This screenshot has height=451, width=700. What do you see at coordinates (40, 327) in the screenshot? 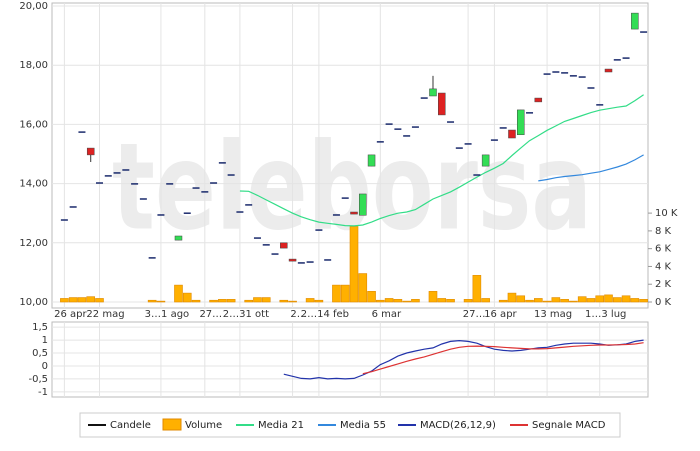
I see `y-tick-label: 1,5` at bounding box center [40, 327].